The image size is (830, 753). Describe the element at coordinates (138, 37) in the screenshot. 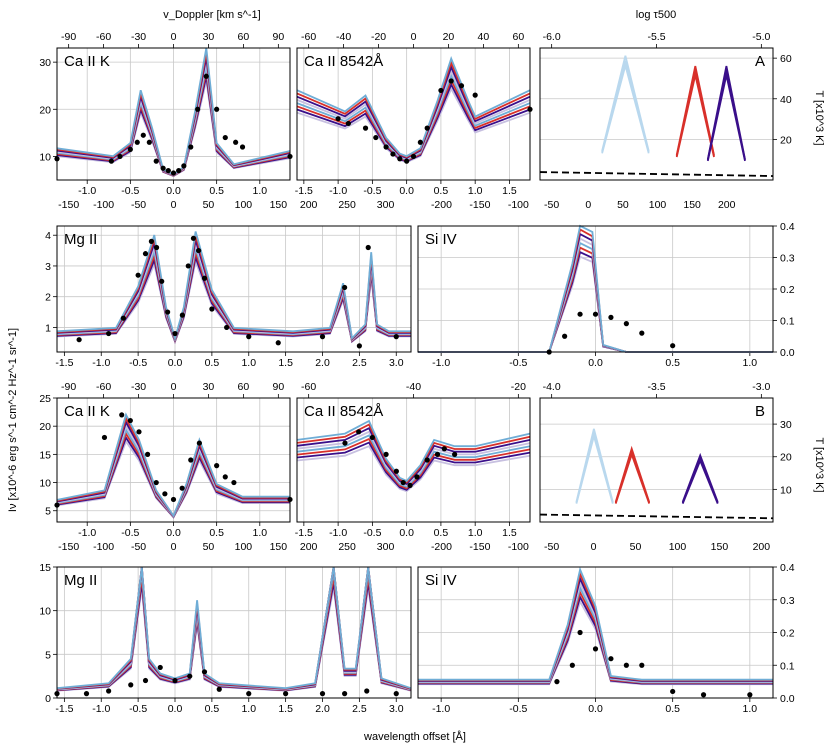

I see `tick-label-top: -30` at that location.